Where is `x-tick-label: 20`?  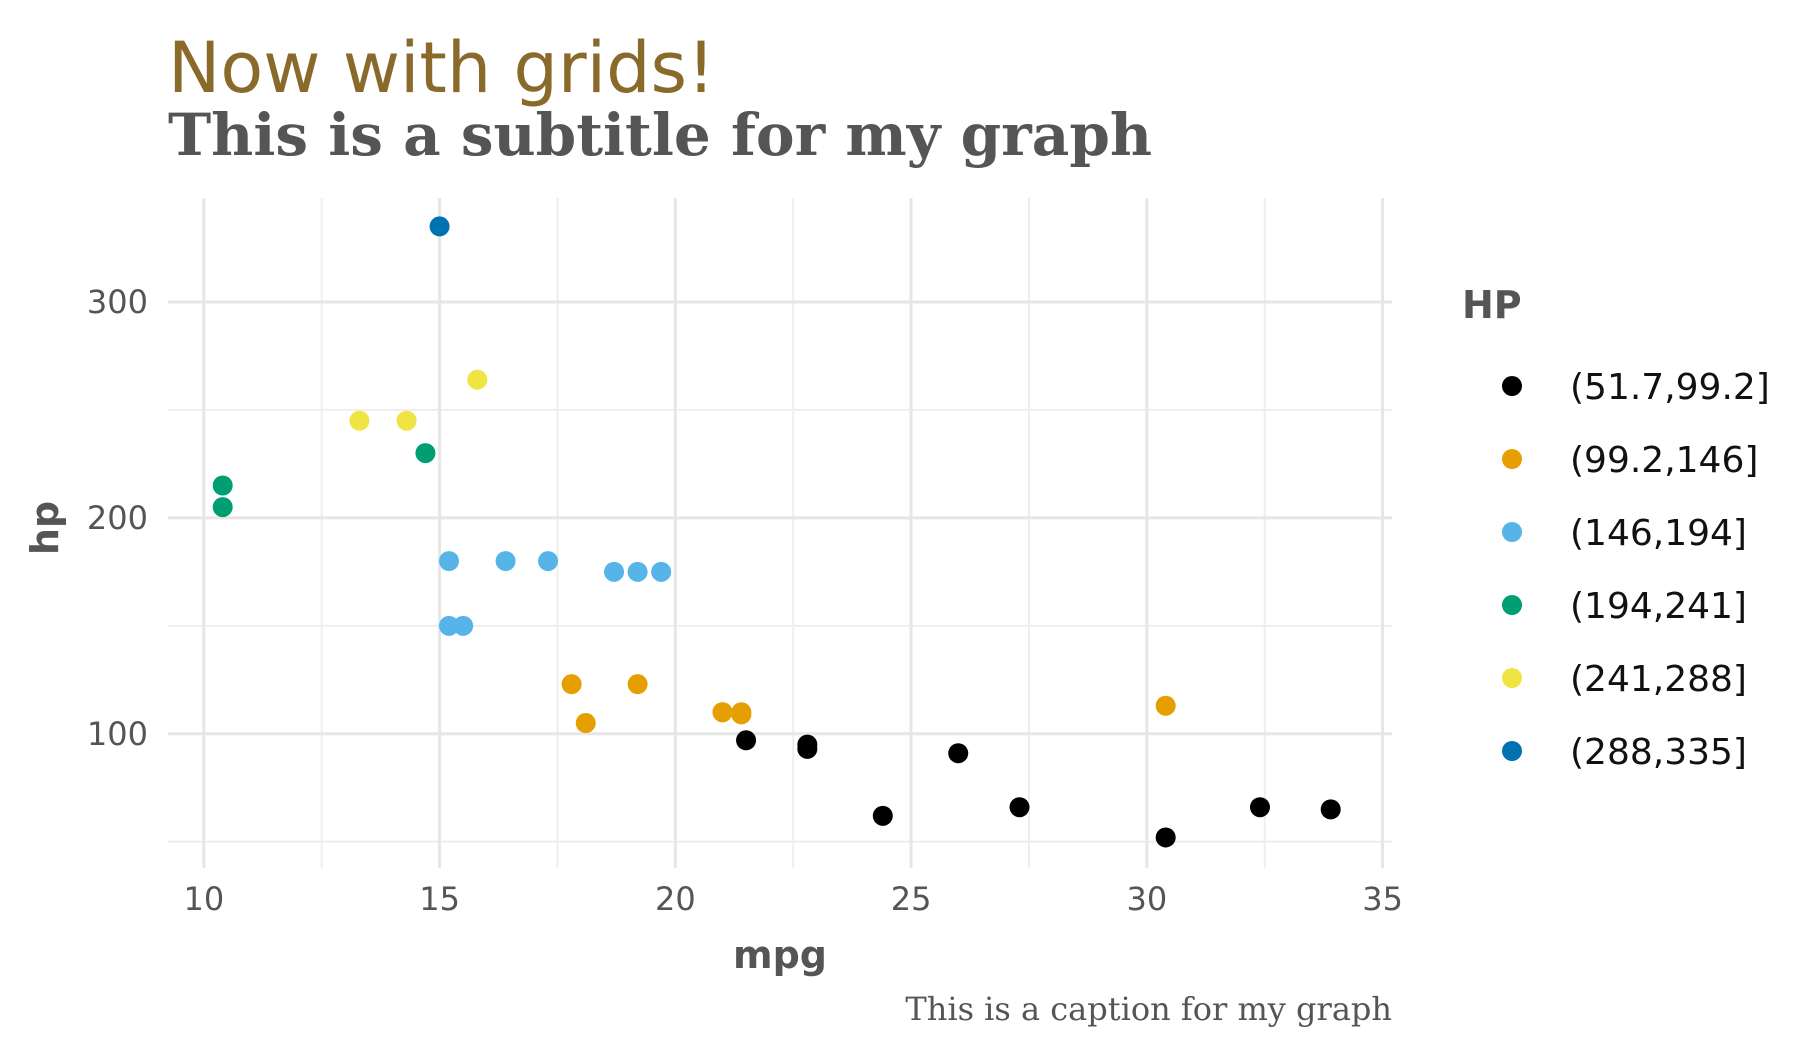 x-tick-label: 20 is located at coordinates (675, 899).